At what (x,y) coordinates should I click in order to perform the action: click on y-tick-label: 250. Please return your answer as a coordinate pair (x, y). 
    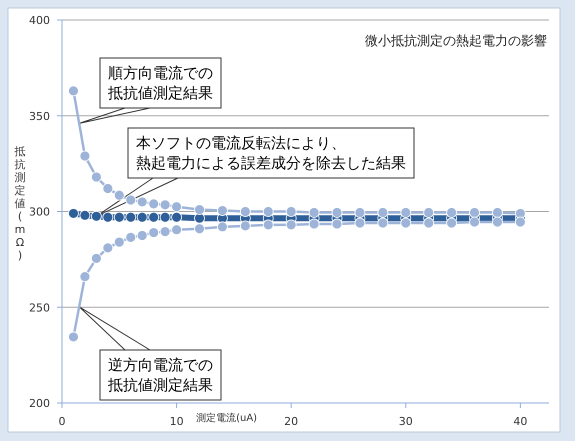
    Looking at the image, I should click on (39, 307).